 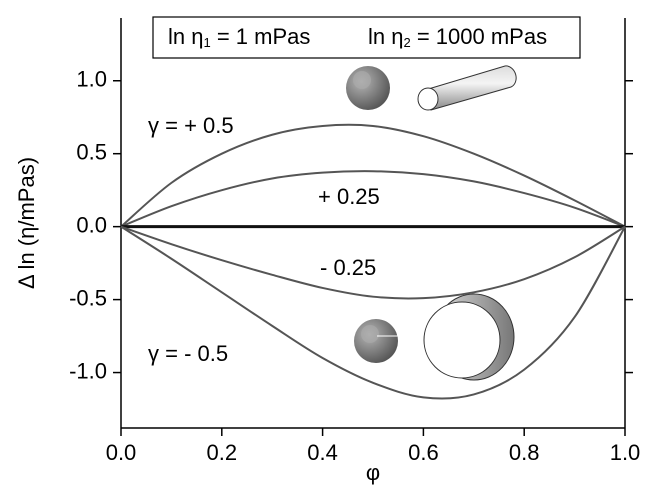 I want to click on x-tick-label: 0.4, so click(x=322, y=452).